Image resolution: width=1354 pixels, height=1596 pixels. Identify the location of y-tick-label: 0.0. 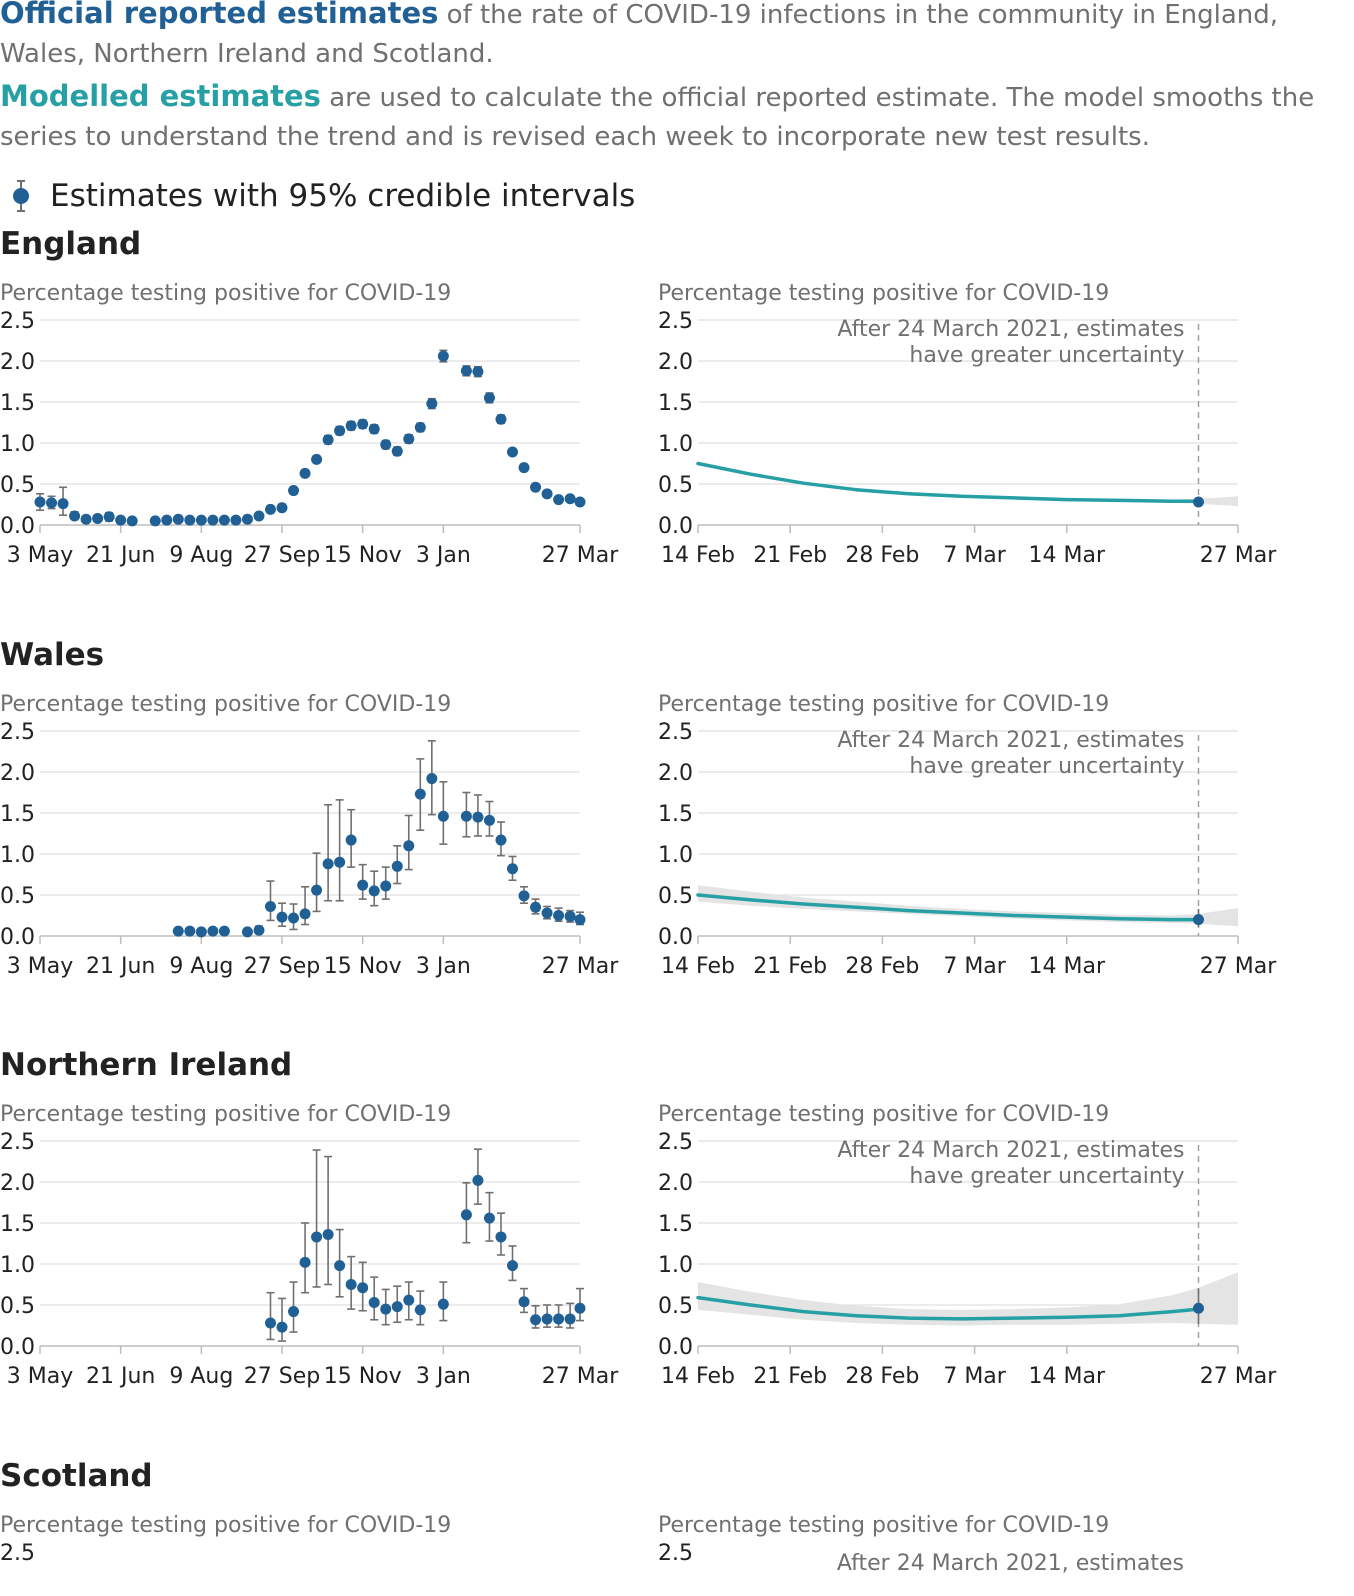
(675, 937).